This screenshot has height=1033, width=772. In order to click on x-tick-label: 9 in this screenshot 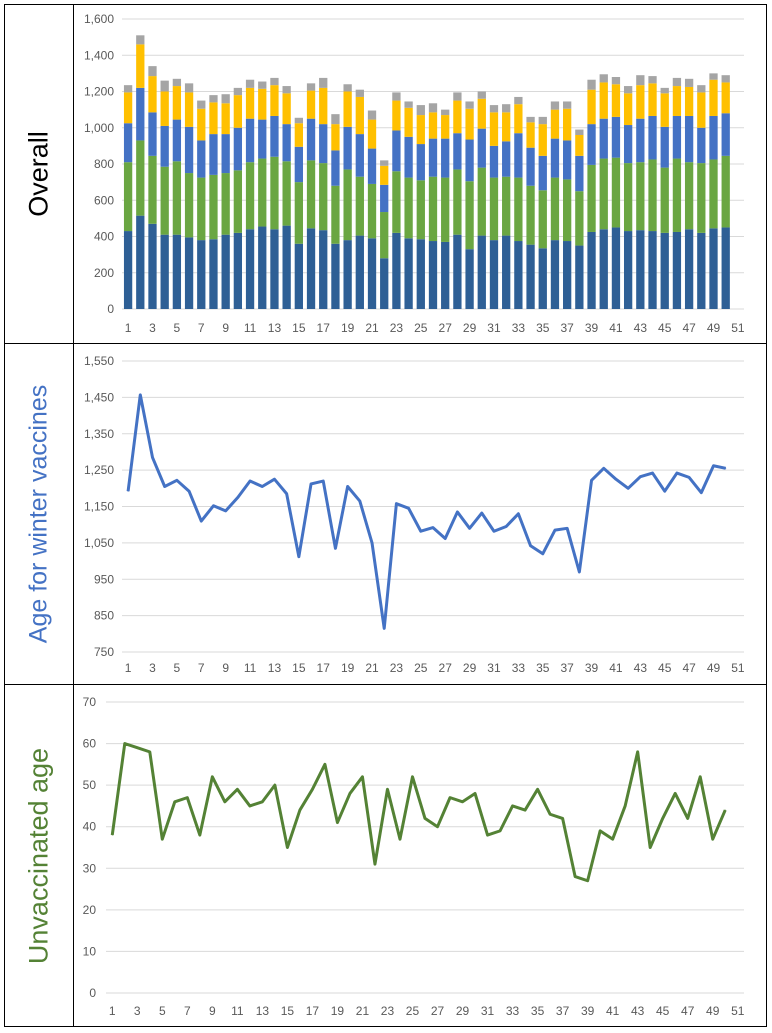, I will do `click(225, 668)`.